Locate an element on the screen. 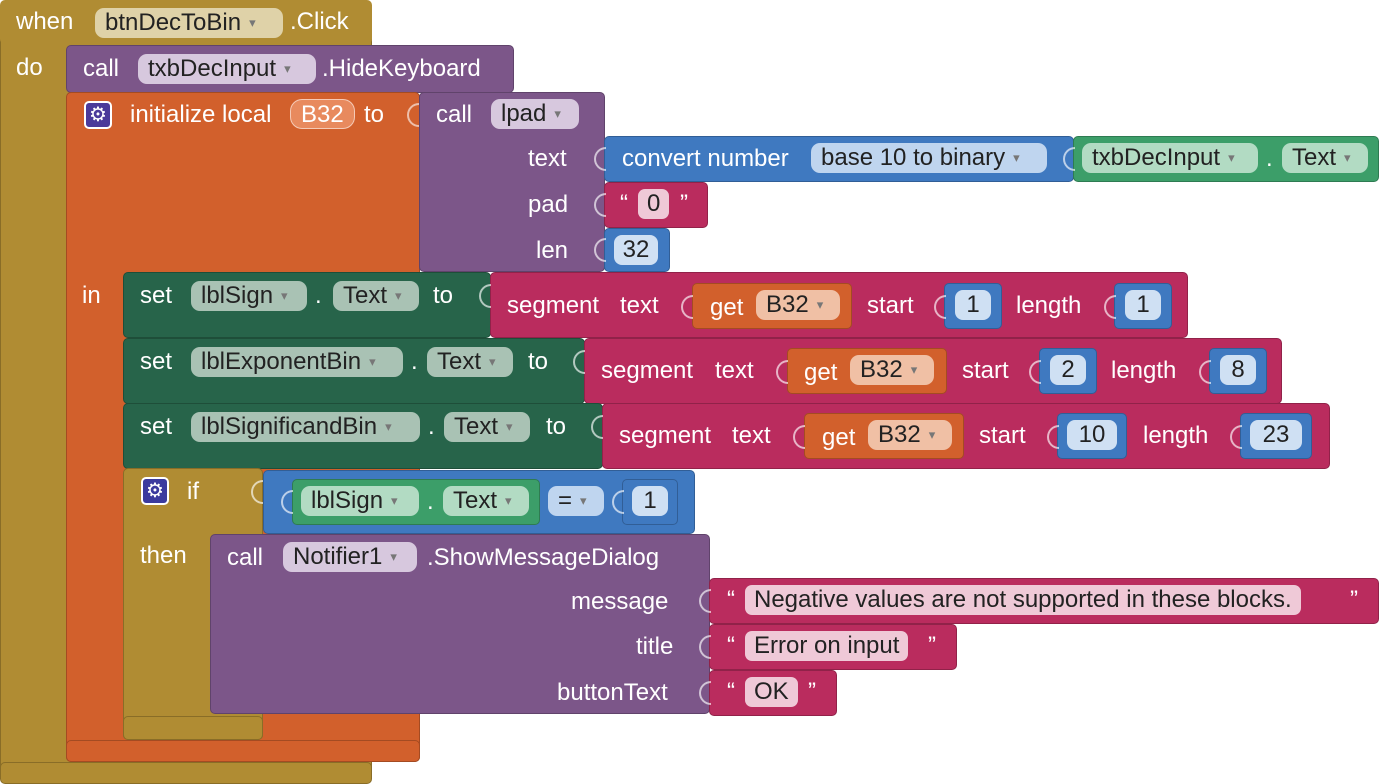 This screenshot has width=1380, height=784. len-number-field: 32 is located at coordinates (636, 250).